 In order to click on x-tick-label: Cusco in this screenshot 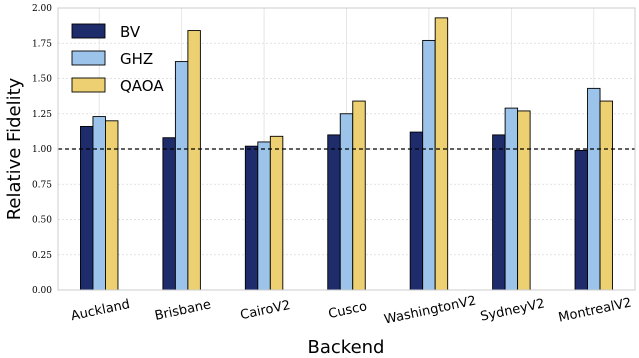, I will do `click(347, 310)`.